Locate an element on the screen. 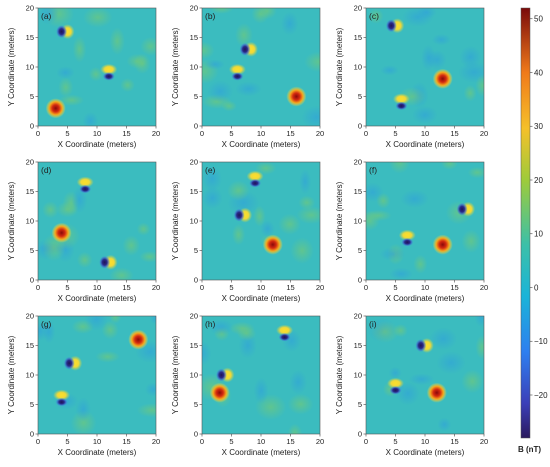  colorbar-tick-label: −10 is located at coordinates (541, 341).